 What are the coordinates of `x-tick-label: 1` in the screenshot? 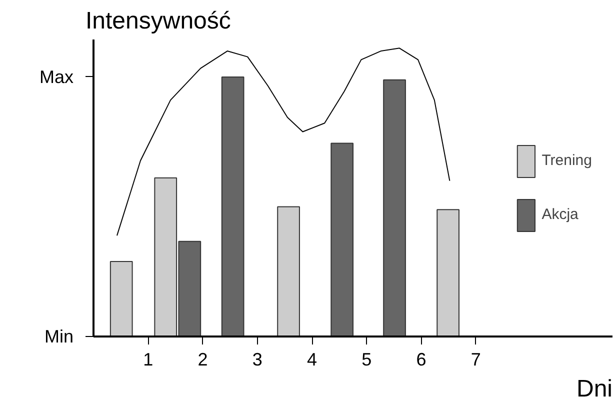 It's located at (148, 360).